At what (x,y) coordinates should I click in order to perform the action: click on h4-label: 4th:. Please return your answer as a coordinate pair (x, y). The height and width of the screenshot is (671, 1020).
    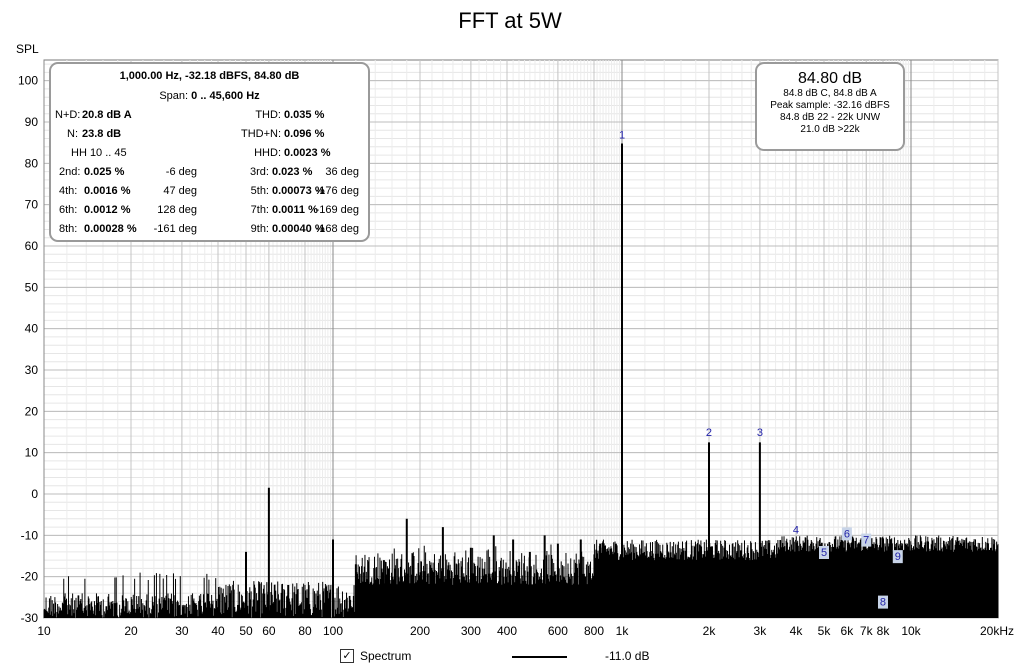
    Looking at the image, I should click on (68, 191).